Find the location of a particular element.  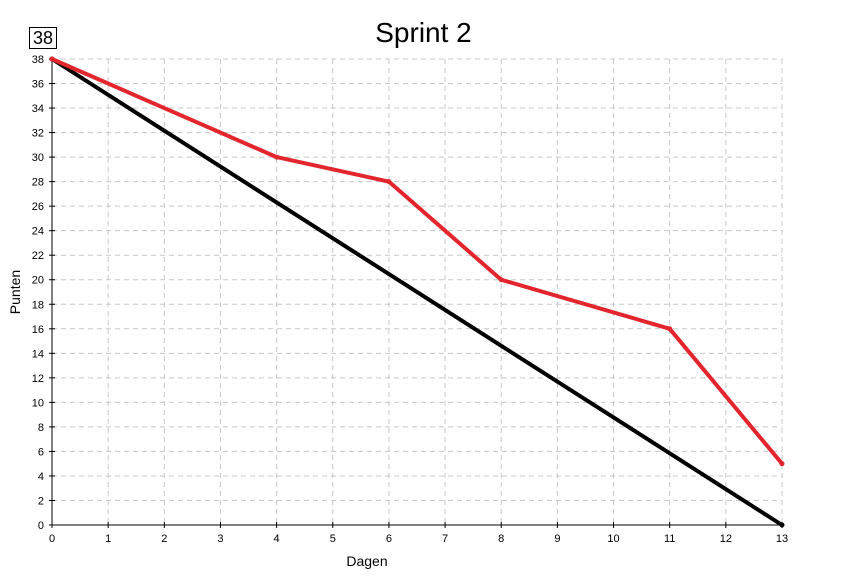

y-tick-label: 38 is located at coordinates (38, 60).